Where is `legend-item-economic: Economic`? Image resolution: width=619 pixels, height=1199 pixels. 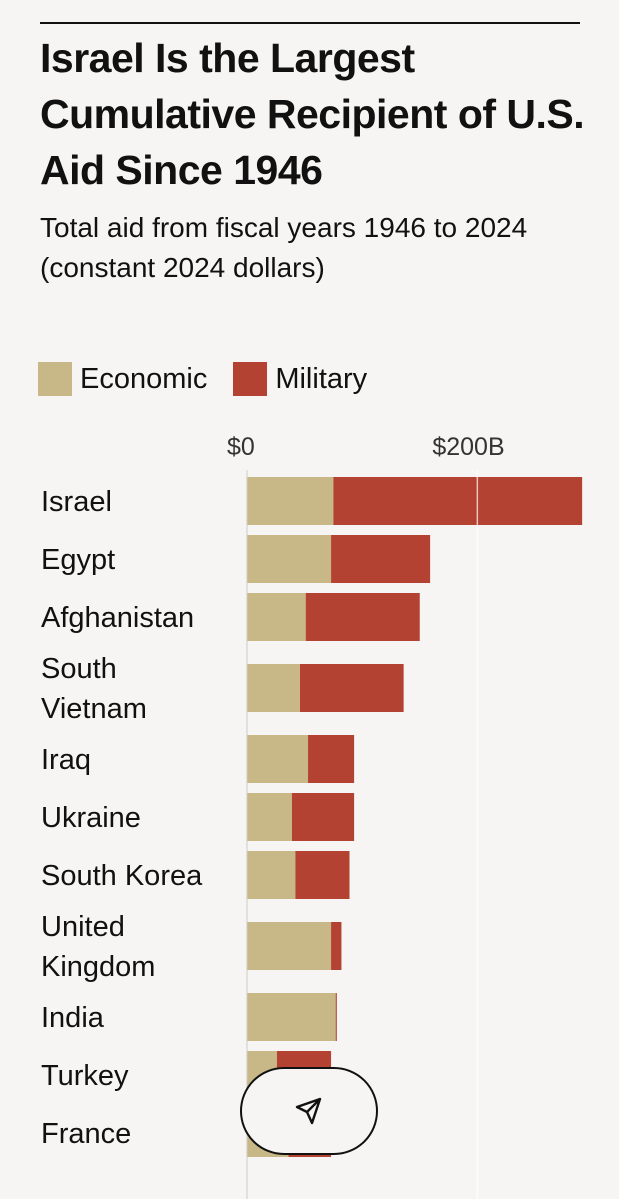
legend-item-economic: Economic is located at coordinates (122, 379).